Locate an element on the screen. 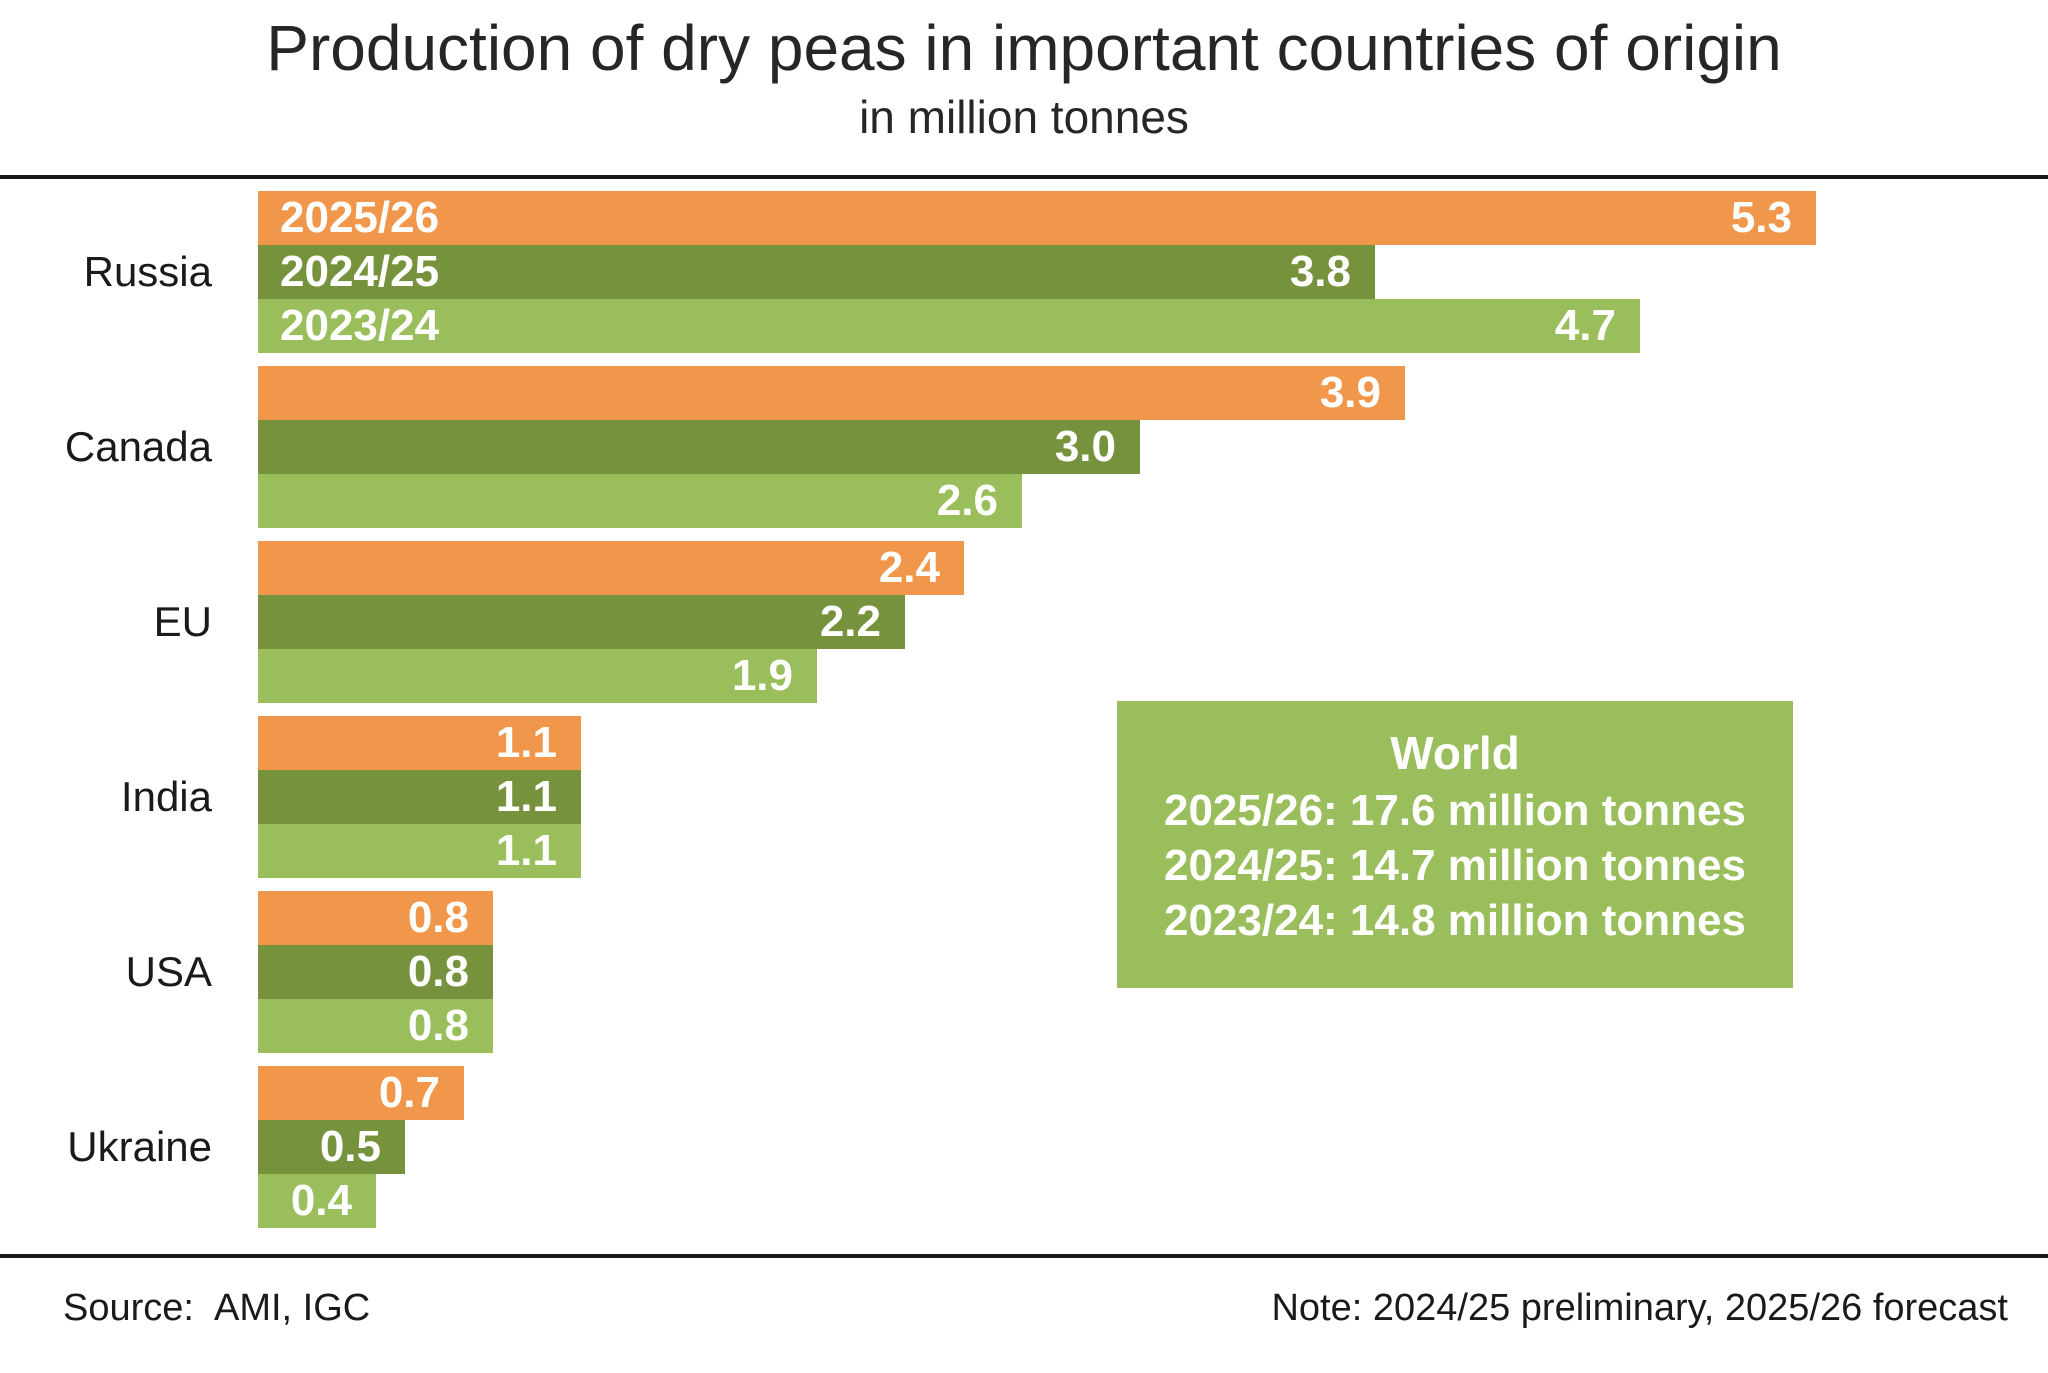  top-rule is located at coordinates (1024, 177).